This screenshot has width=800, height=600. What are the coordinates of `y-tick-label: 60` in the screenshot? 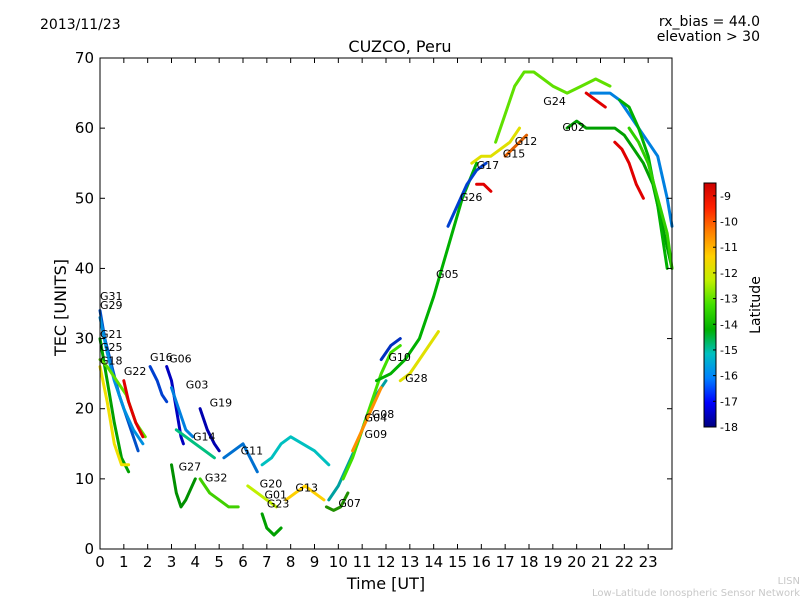 It's located at (84, 128).